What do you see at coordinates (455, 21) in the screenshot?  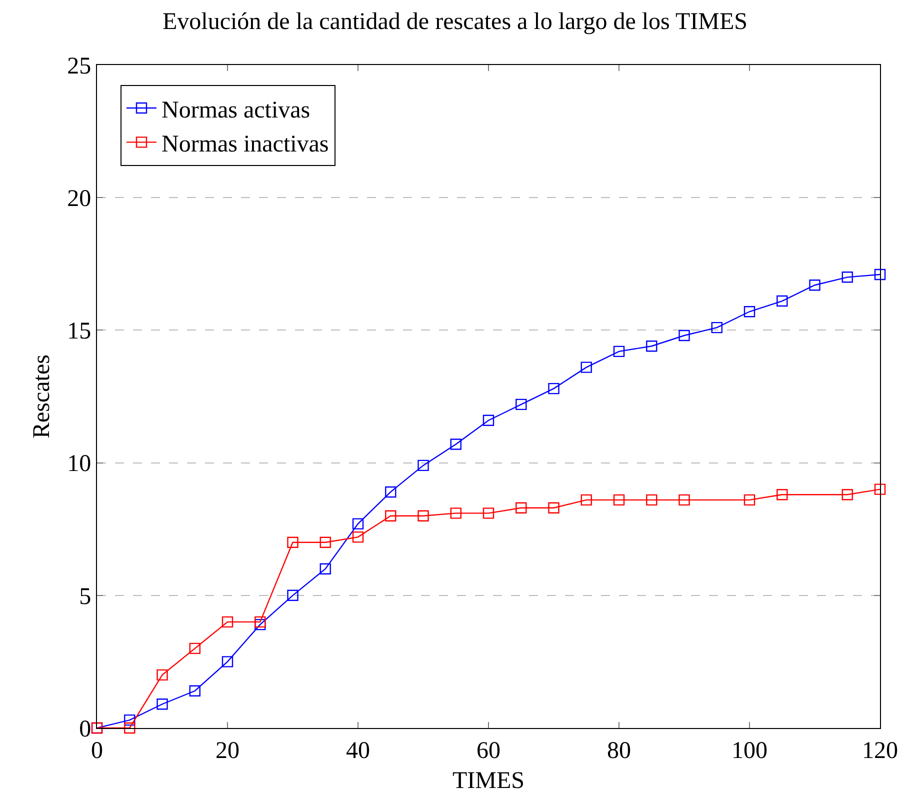 I see `chart-title: Evolución de la cantidad de rescates a lo largo de los TIMES` at bounding box center [455, 21].